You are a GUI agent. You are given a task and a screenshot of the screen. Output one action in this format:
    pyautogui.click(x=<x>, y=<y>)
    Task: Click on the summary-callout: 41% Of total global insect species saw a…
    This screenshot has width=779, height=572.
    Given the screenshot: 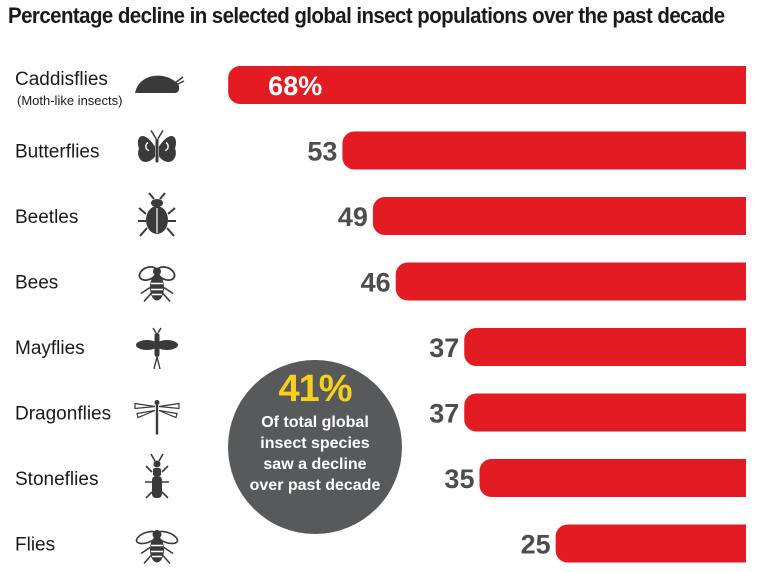 What is the action you would take?
    pyautogui.click(x=315, y=447)
    